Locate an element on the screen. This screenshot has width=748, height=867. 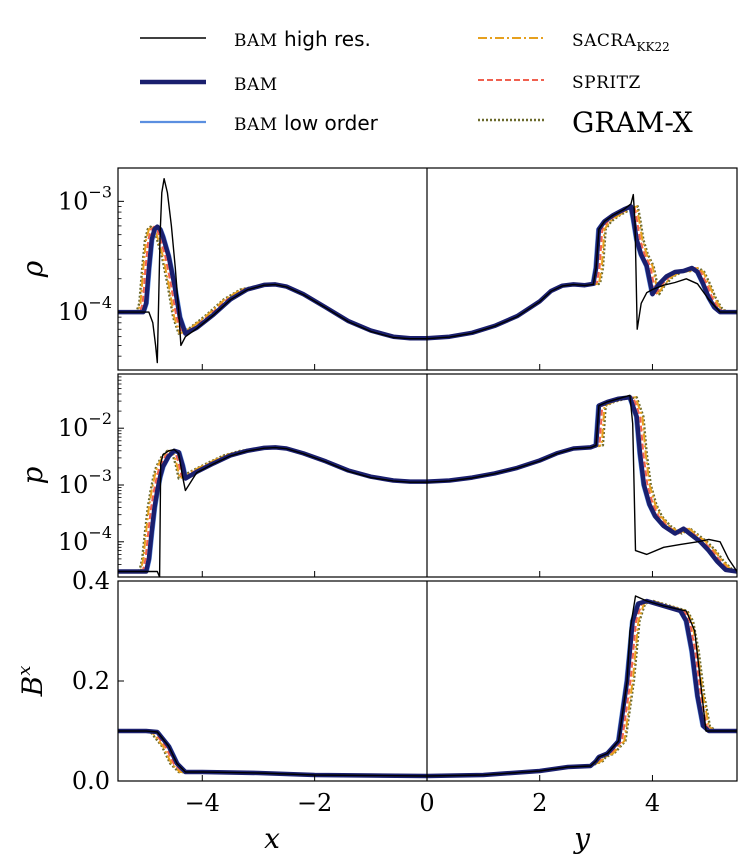
x-axis-label-right: y is located at coordinates (581, 838).